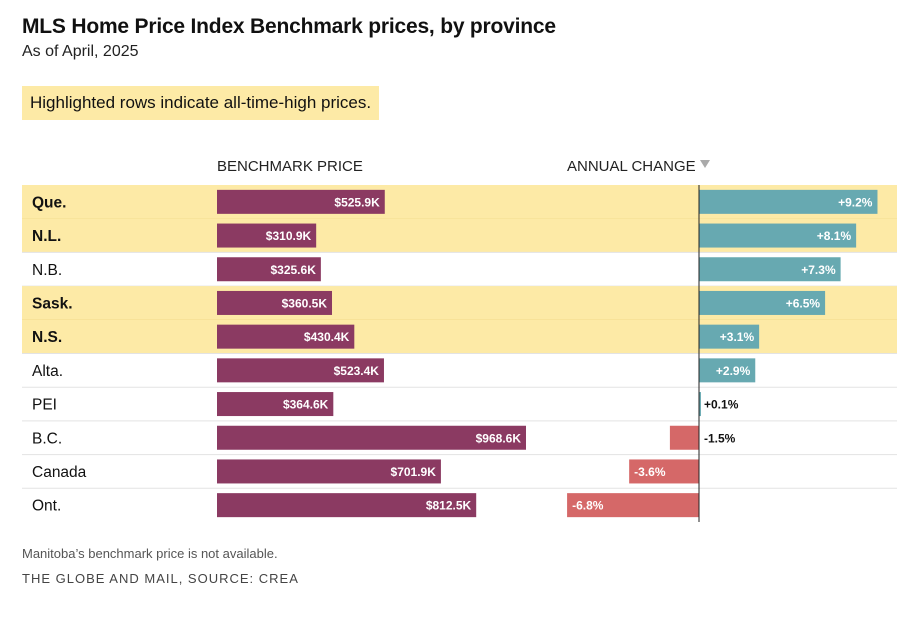 The image size is (921, 618). Describe the element at coordinates (44, 405) in the screenshot. I see `region-label: PEI` at that location.